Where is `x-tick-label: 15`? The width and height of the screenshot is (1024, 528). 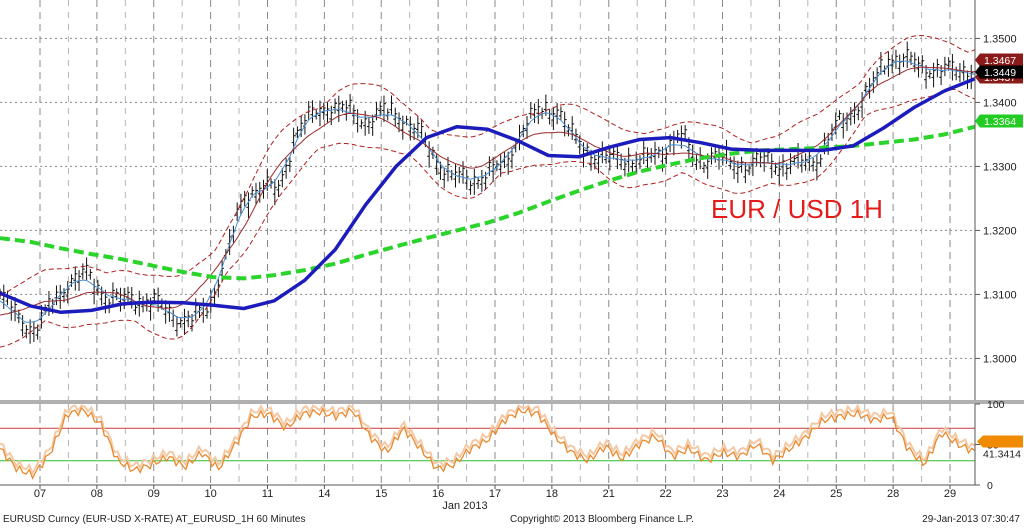 x-tick-label: 15 is located at coordinates (381, 494).